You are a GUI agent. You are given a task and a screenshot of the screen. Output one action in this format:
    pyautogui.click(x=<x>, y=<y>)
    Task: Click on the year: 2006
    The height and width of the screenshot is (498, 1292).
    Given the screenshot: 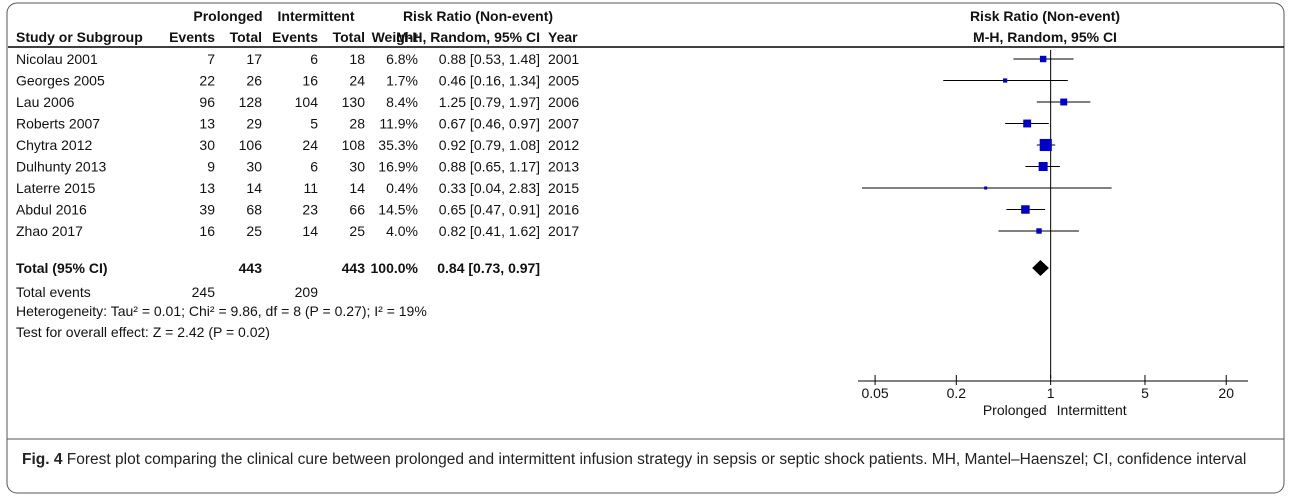 What is the action you would take?
    pyautogui.click(x=563, y=102)
    